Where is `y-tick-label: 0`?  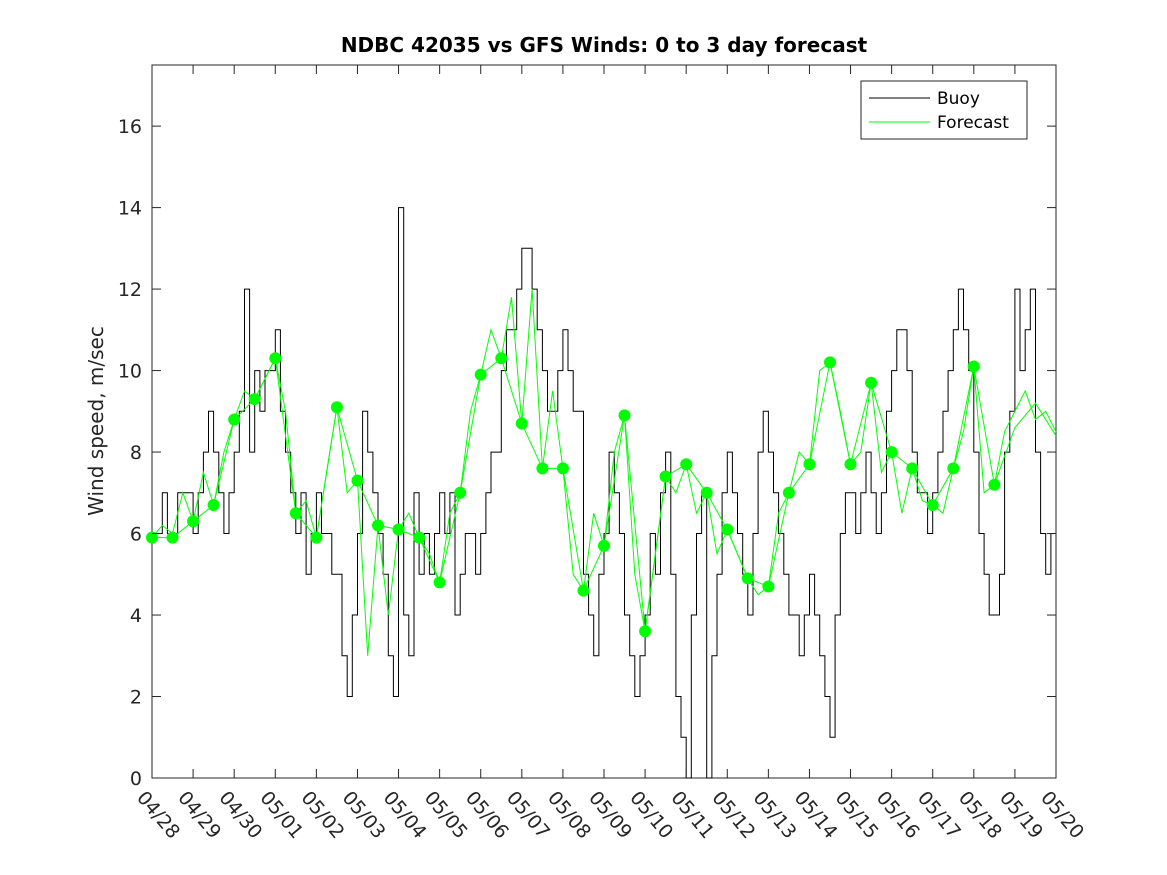
y-tick-label: 0 is located at coordinates (136, 779).